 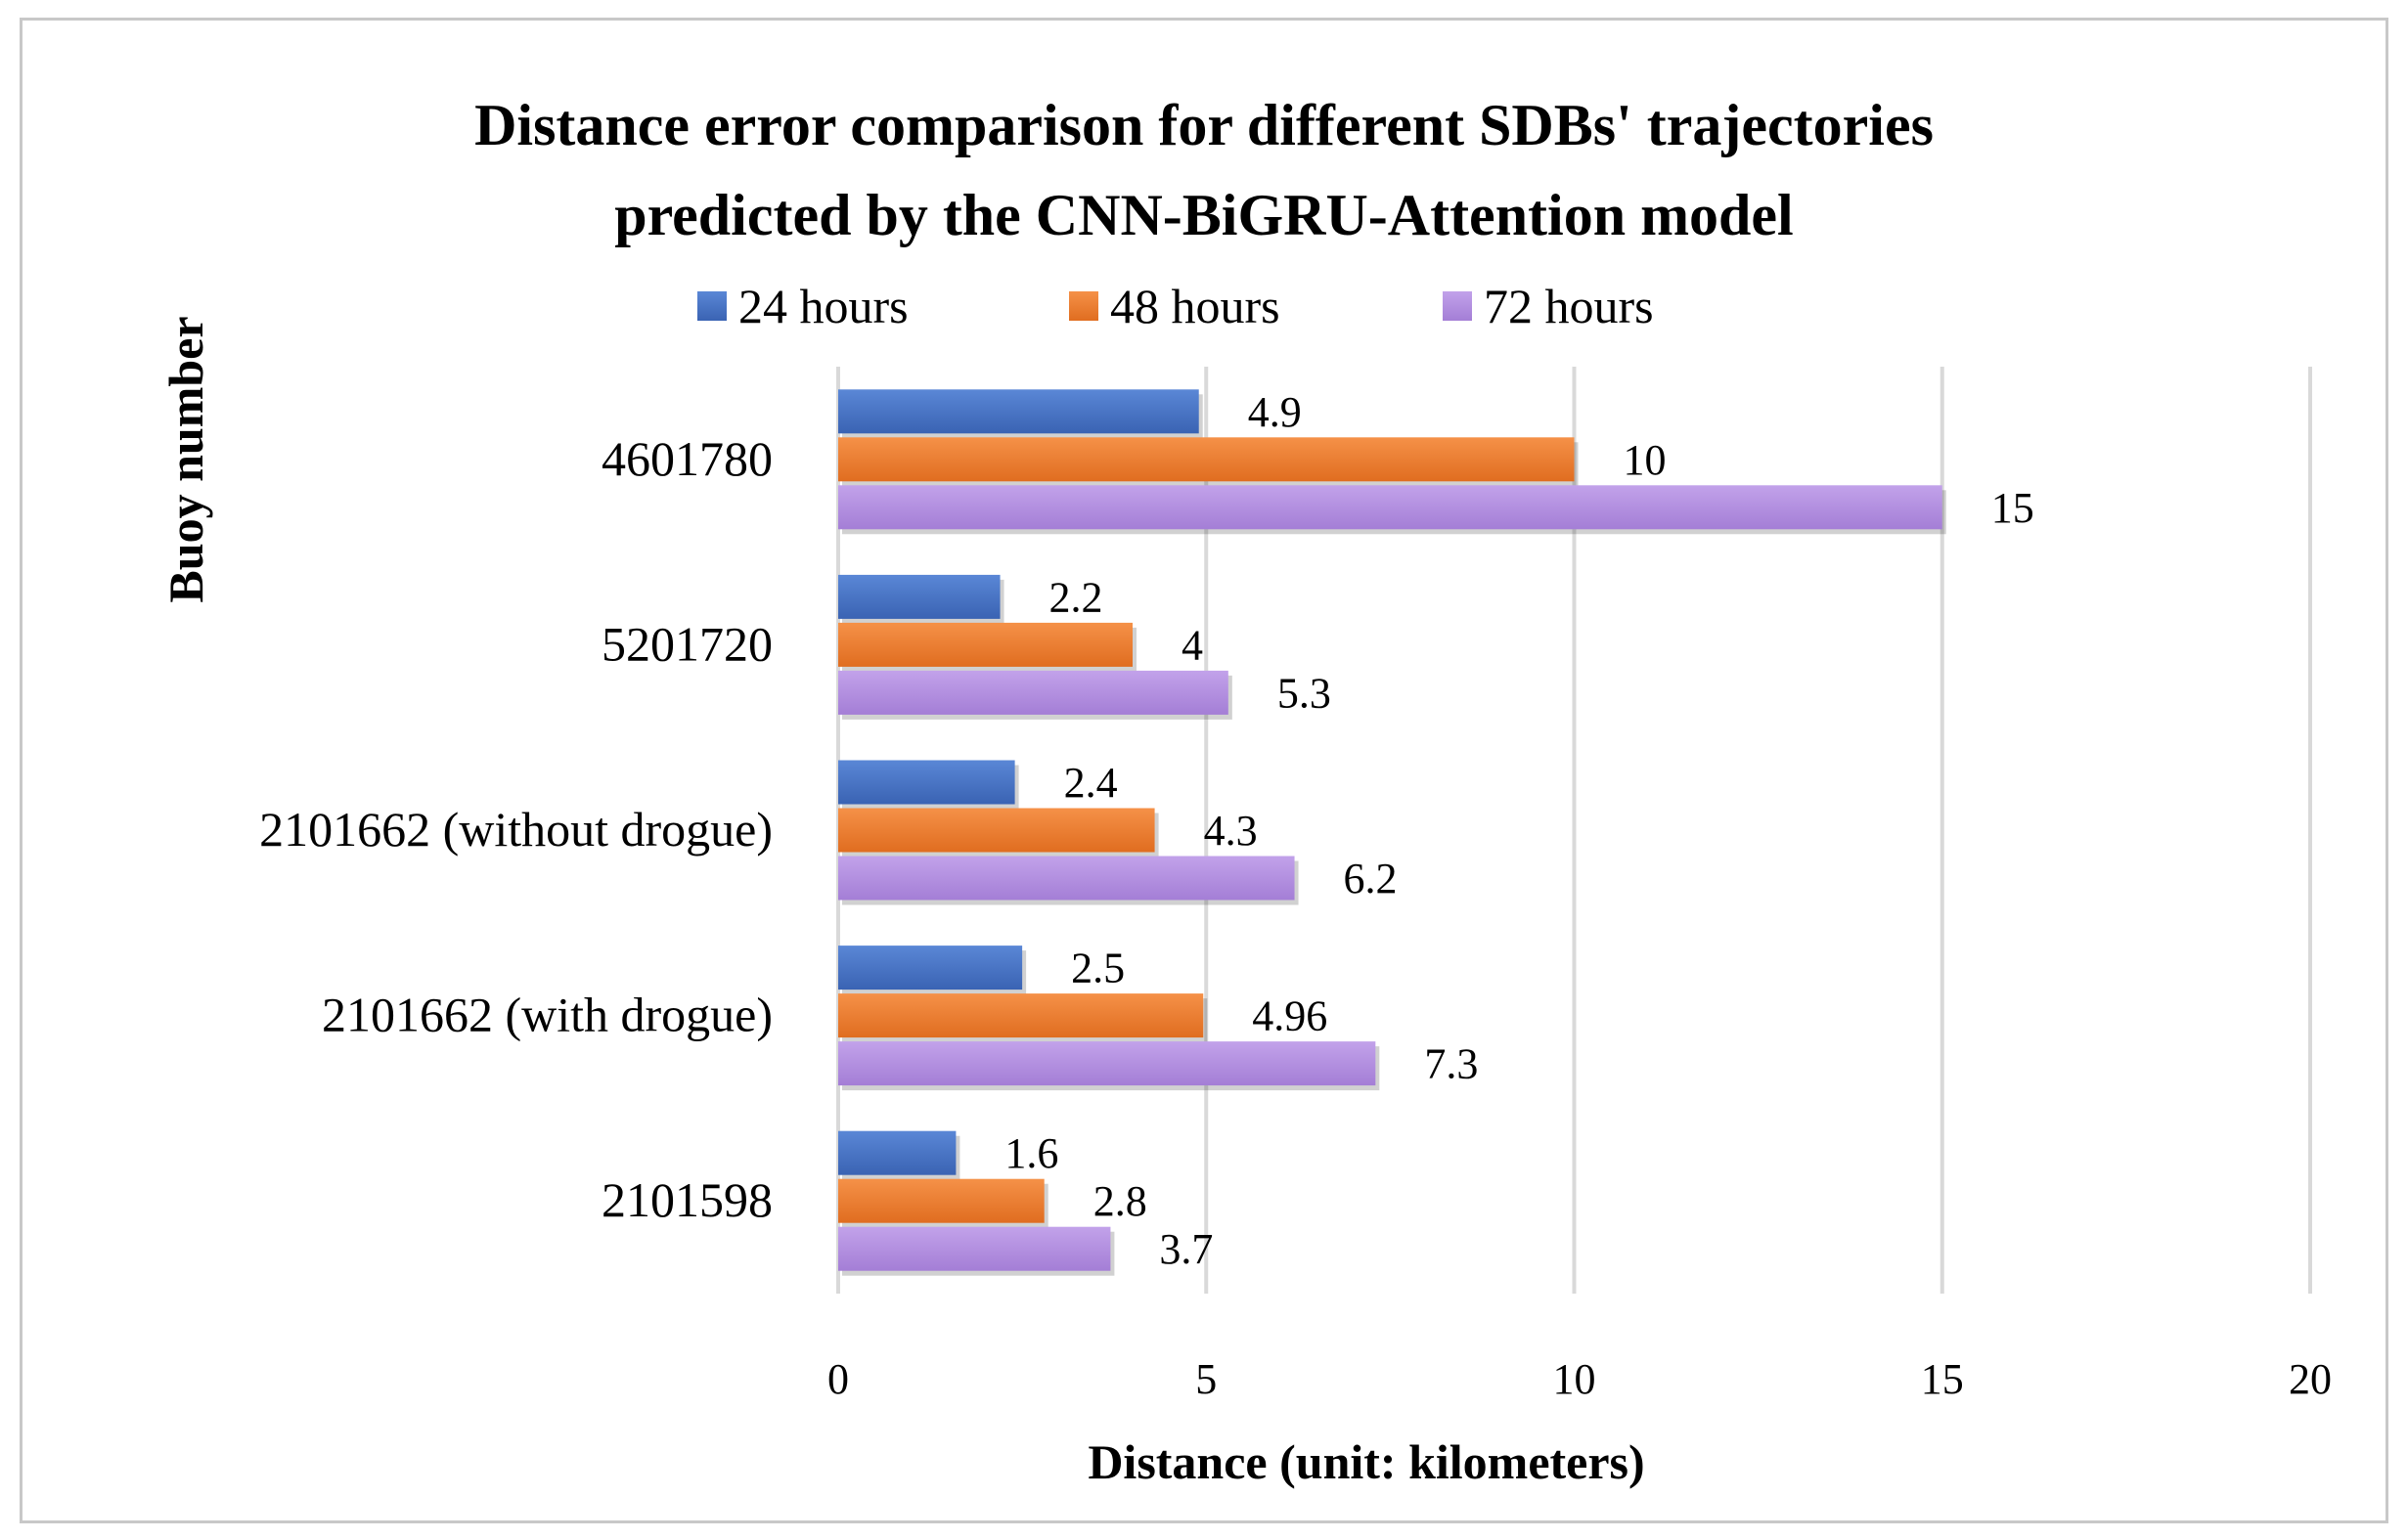 What do you see at coordinates (1275, 412) in the screenshot?
I see `data-label: 4.9` at bounding box center [1275, 412].